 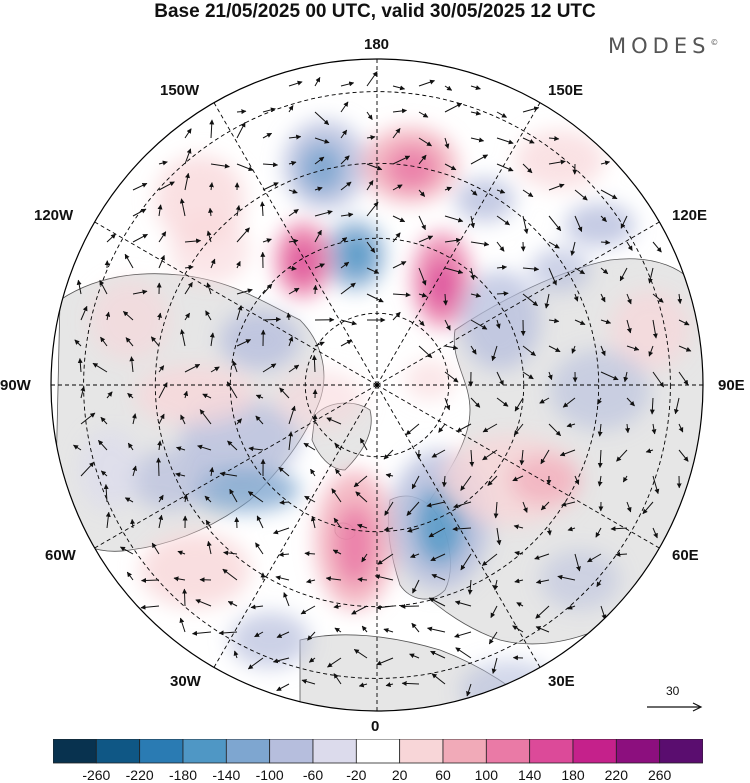 I want to click on lon-label-60e: 60E, so click(x=685, y=555).